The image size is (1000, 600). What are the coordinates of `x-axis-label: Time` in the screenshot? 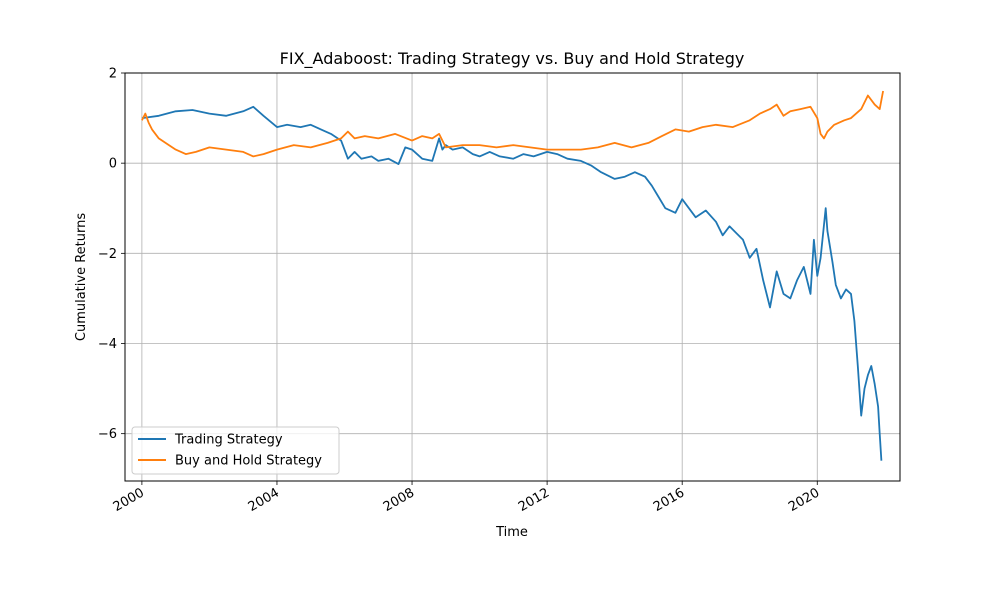 It's located at (511, 532).